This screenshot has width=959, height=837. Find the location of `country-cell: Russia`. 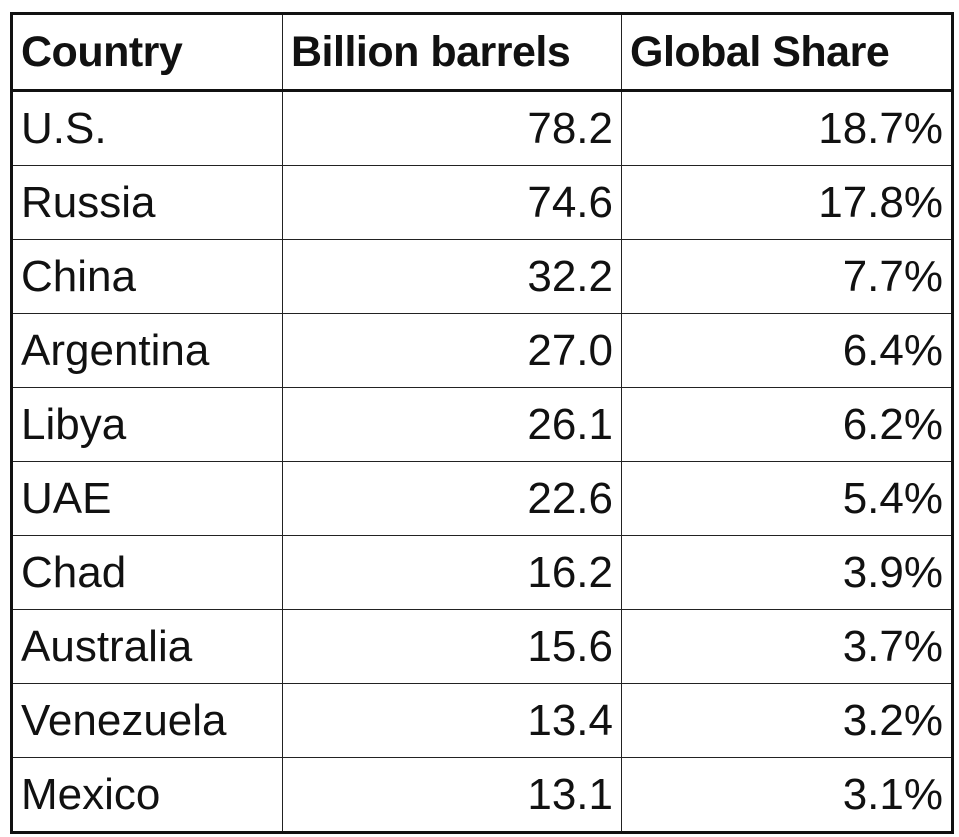

country-cell: Russia is located at coordinates (147, 202).